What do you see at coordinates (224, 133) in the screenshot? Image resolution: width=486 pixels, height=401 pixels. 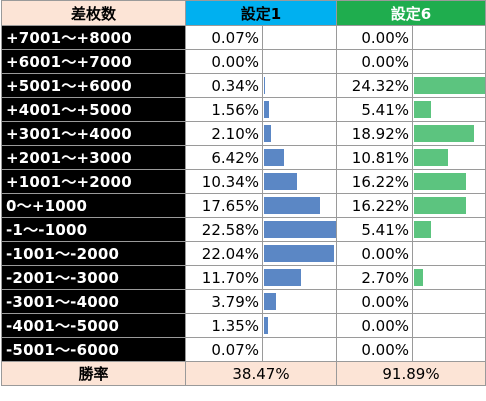 I see `setting1-percent: 2.10%` at bounding box center [224, 133].